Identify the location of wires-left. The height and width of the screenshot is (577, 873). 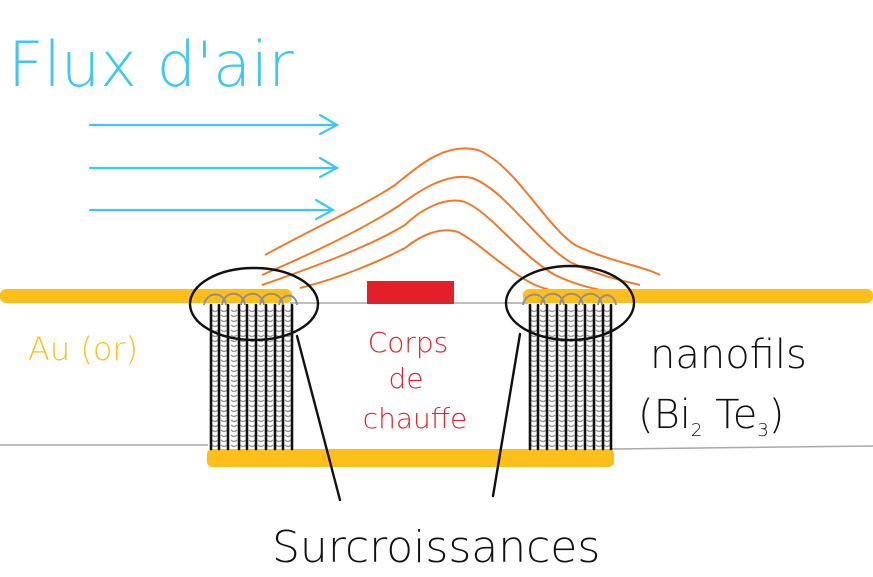
(251, 377).